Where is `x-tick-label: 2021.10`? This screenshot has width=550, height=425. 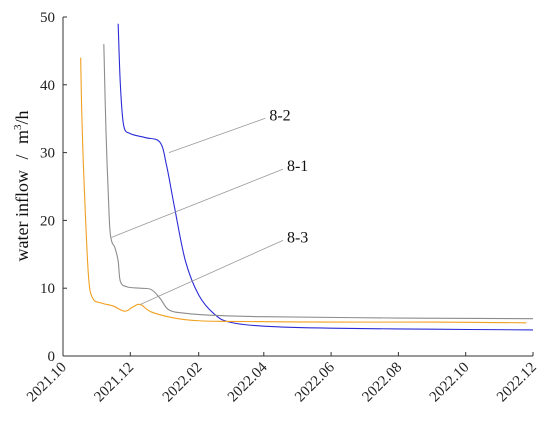
x-tick-label: 2021.10 is located at coordinates (47, 383).